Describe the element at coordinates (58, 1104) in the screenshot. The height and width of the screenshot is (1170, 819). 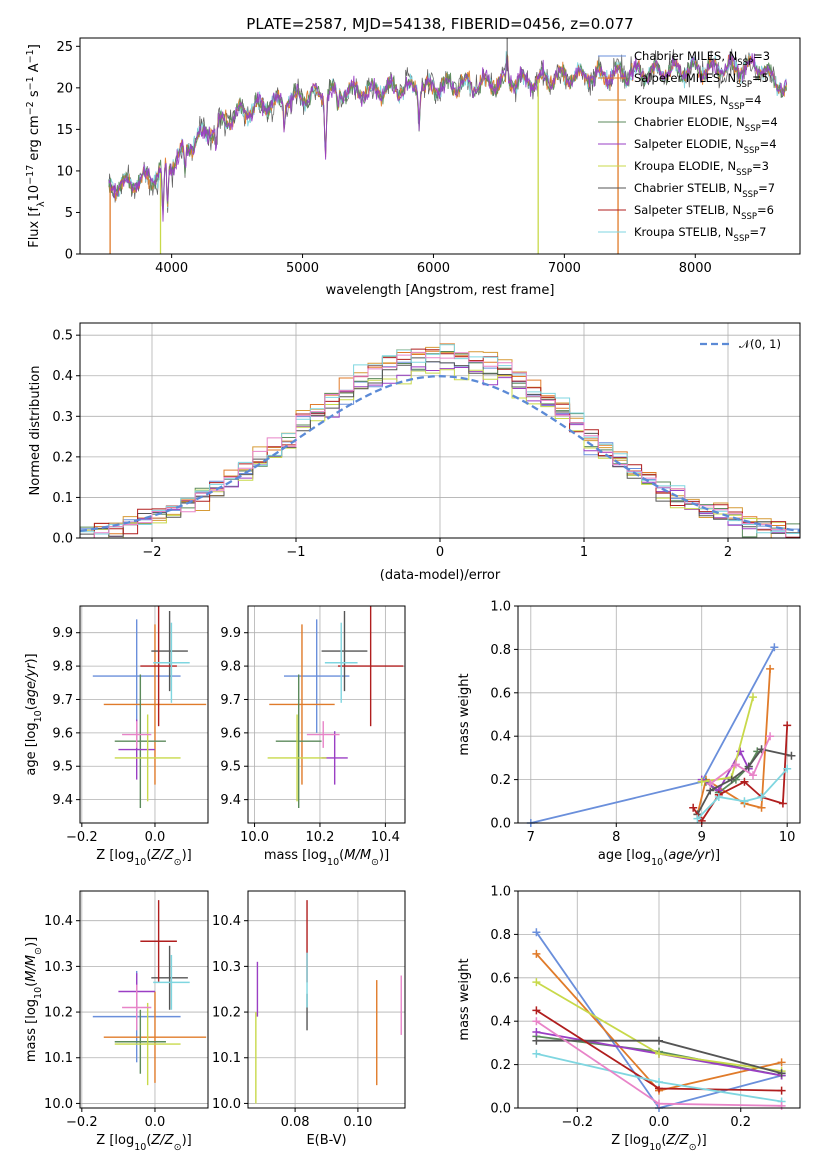
I see `mass-vs-z-ytick-label: 10.0` at that location.